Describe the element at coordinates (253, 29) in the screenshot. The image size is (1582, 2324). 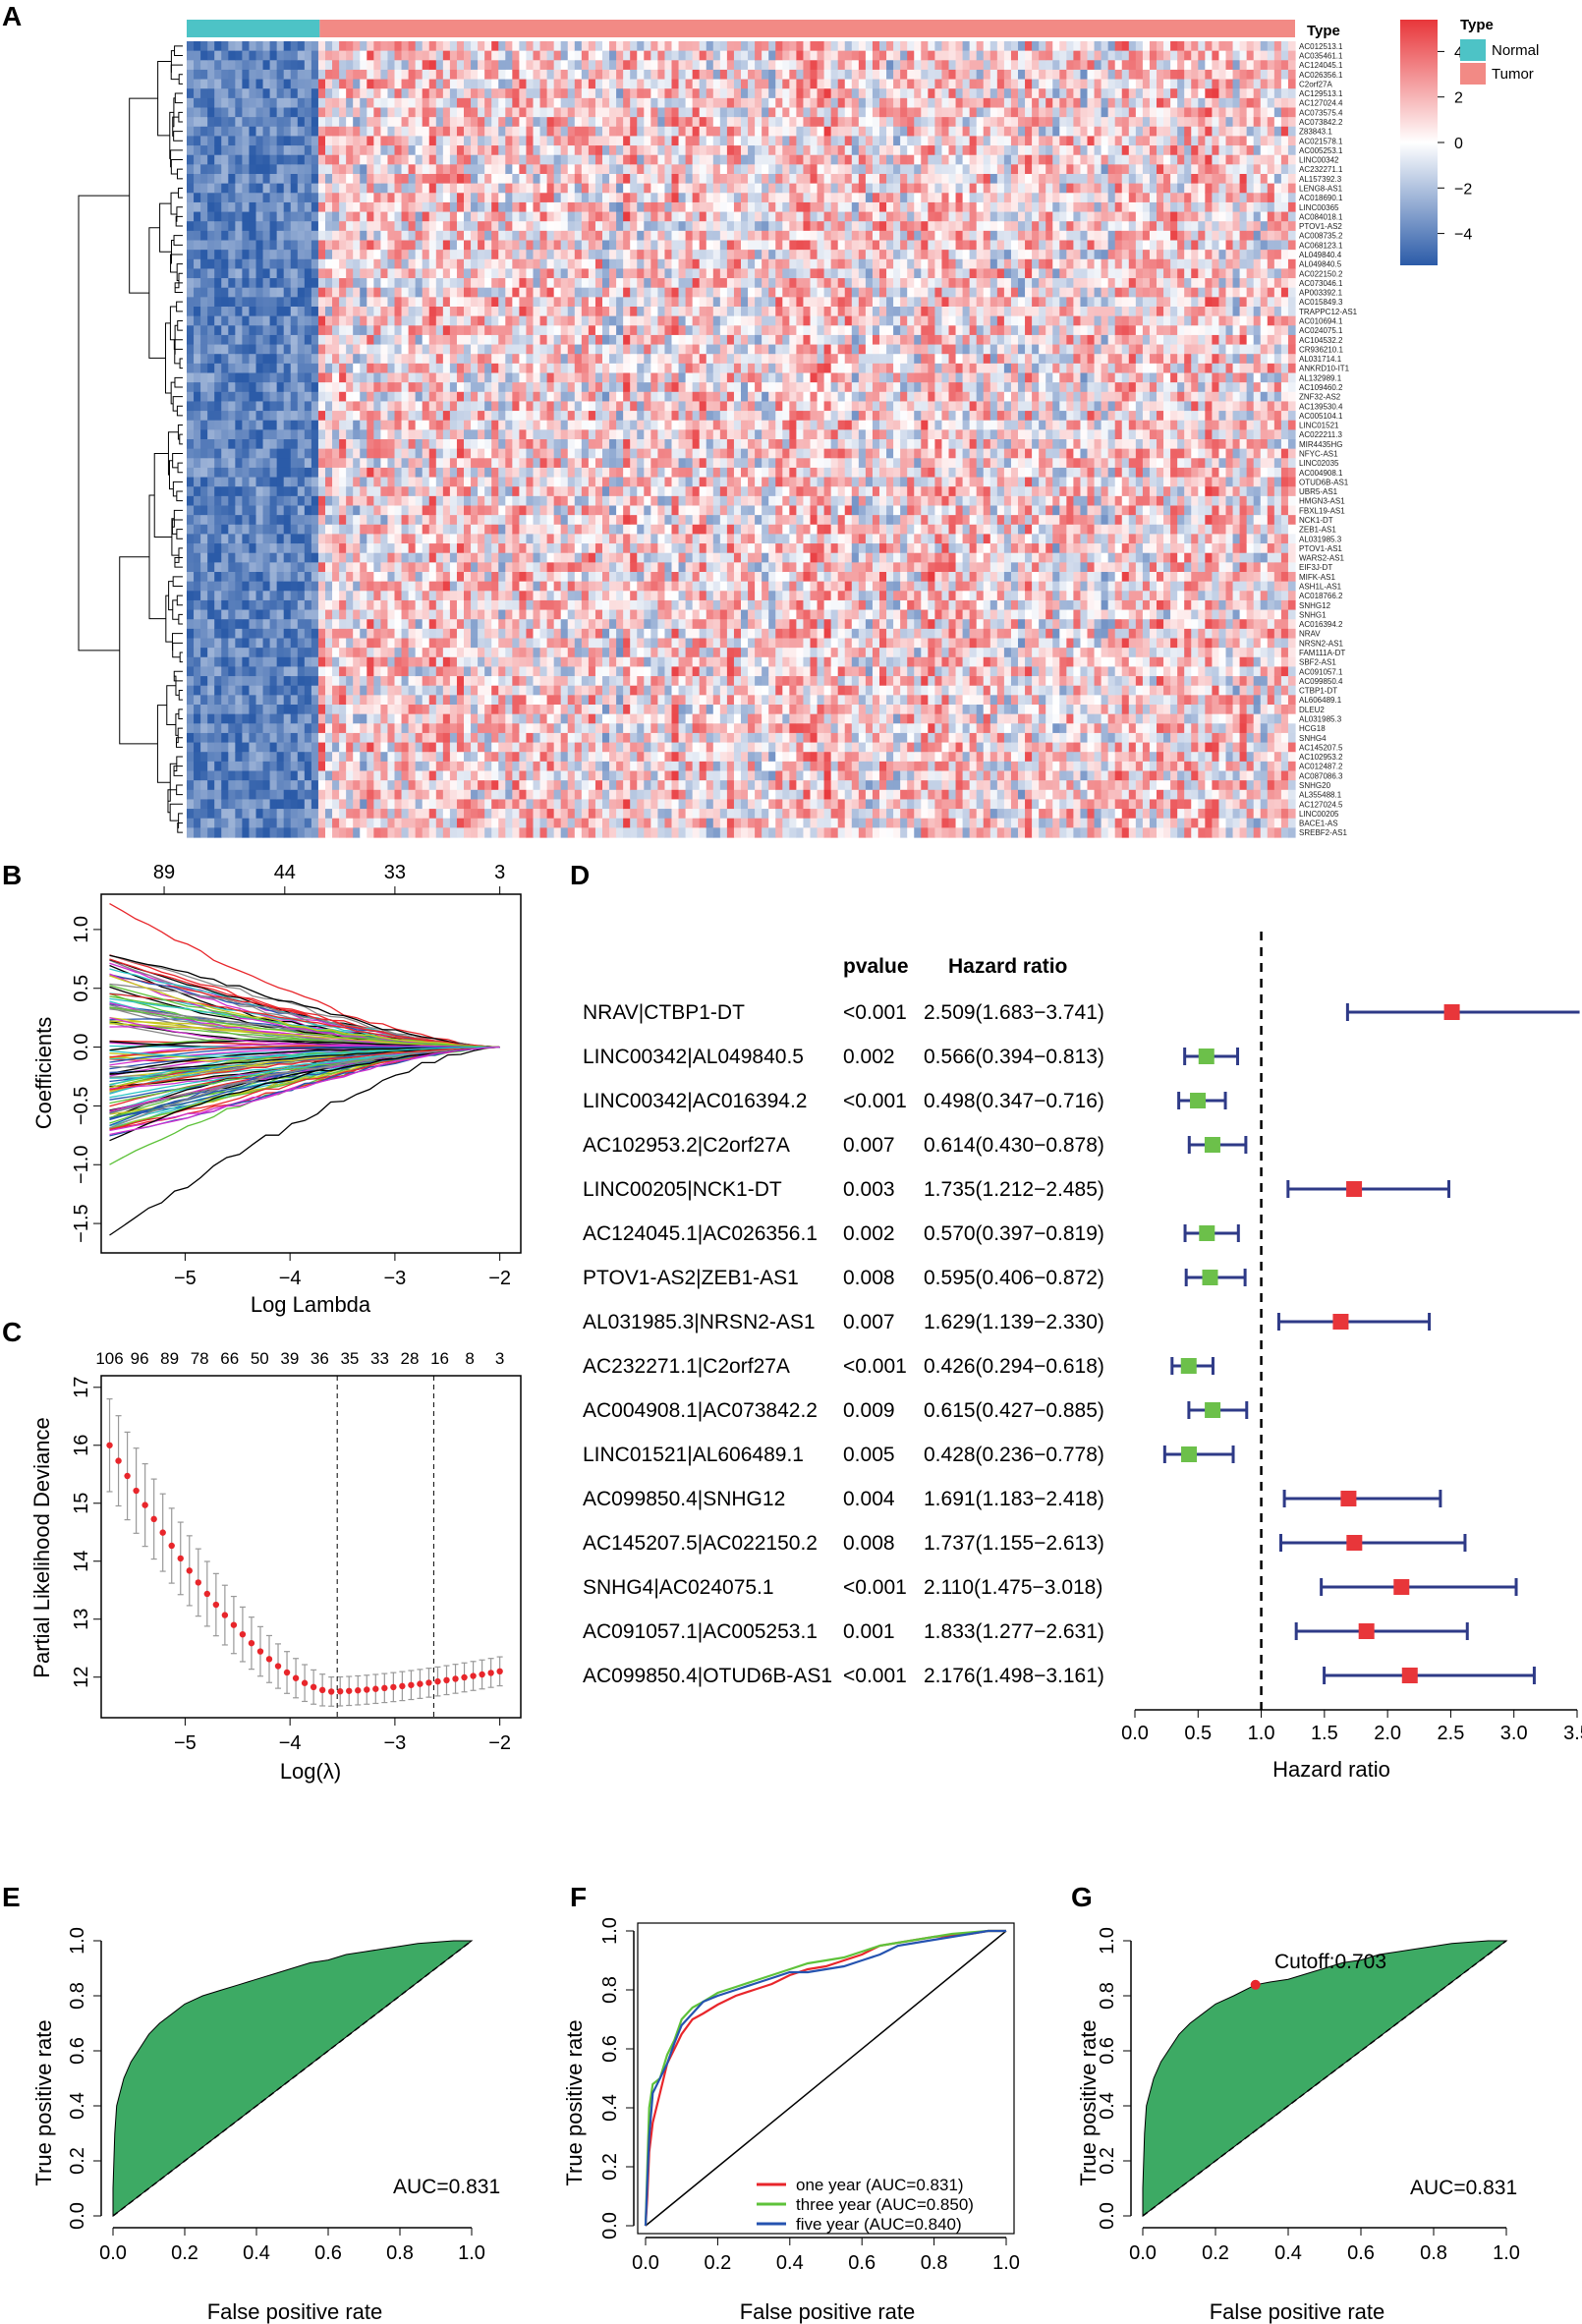
I see `type-bar-normal` at that location.